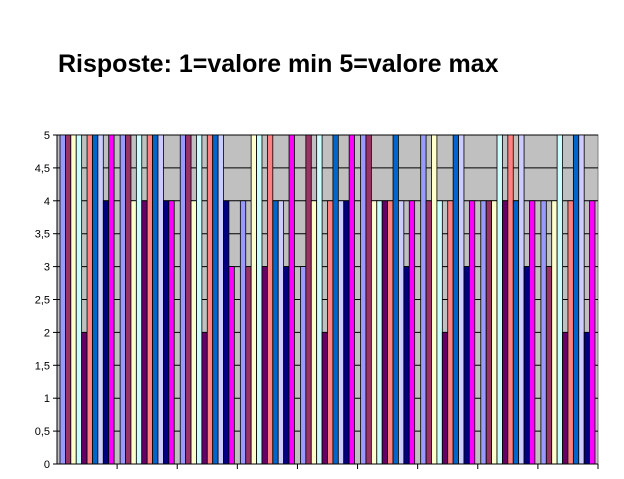 This screenshot has width=624, height=479. I want to click on chart-title: Risposte: 1=valore min 5=valore max, so click(278, 64).